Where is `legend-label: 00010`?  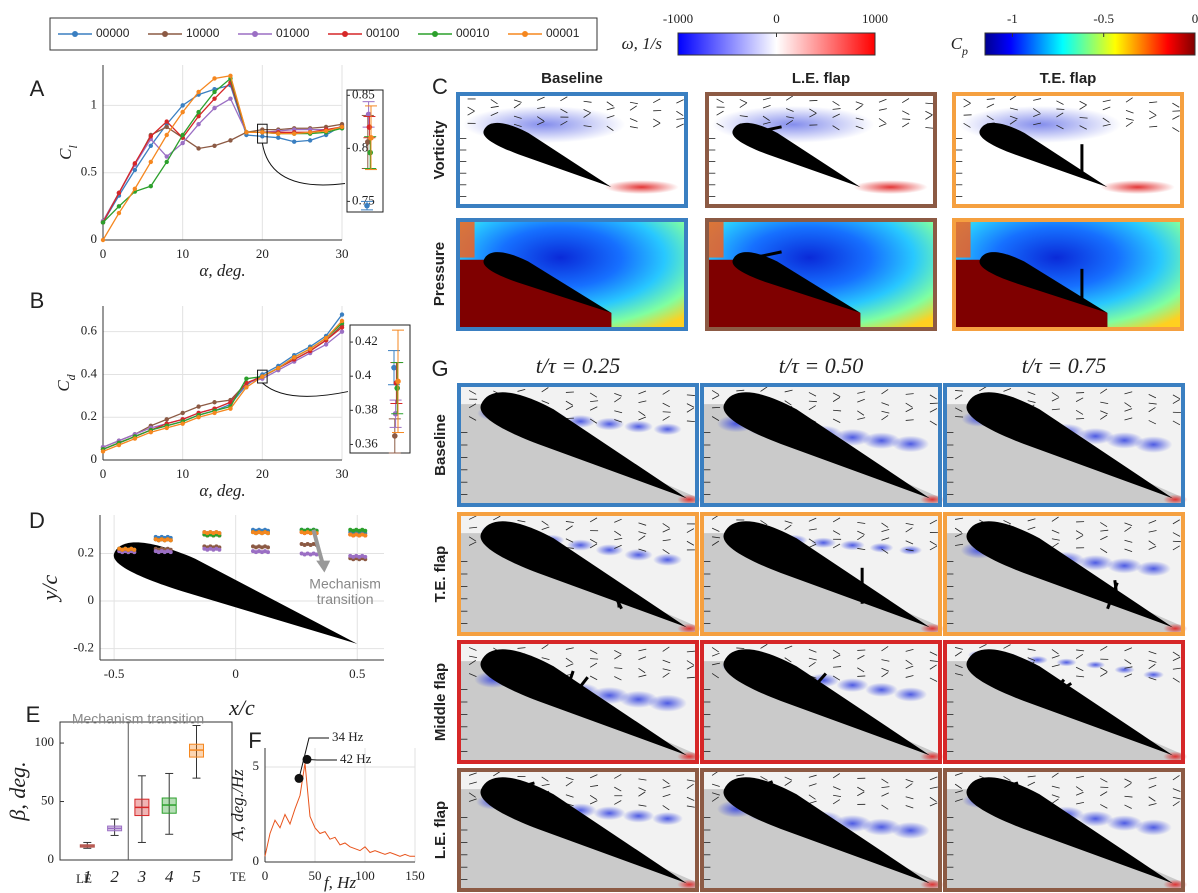
legend-label: 00010 is located at coordinates (473, 33).